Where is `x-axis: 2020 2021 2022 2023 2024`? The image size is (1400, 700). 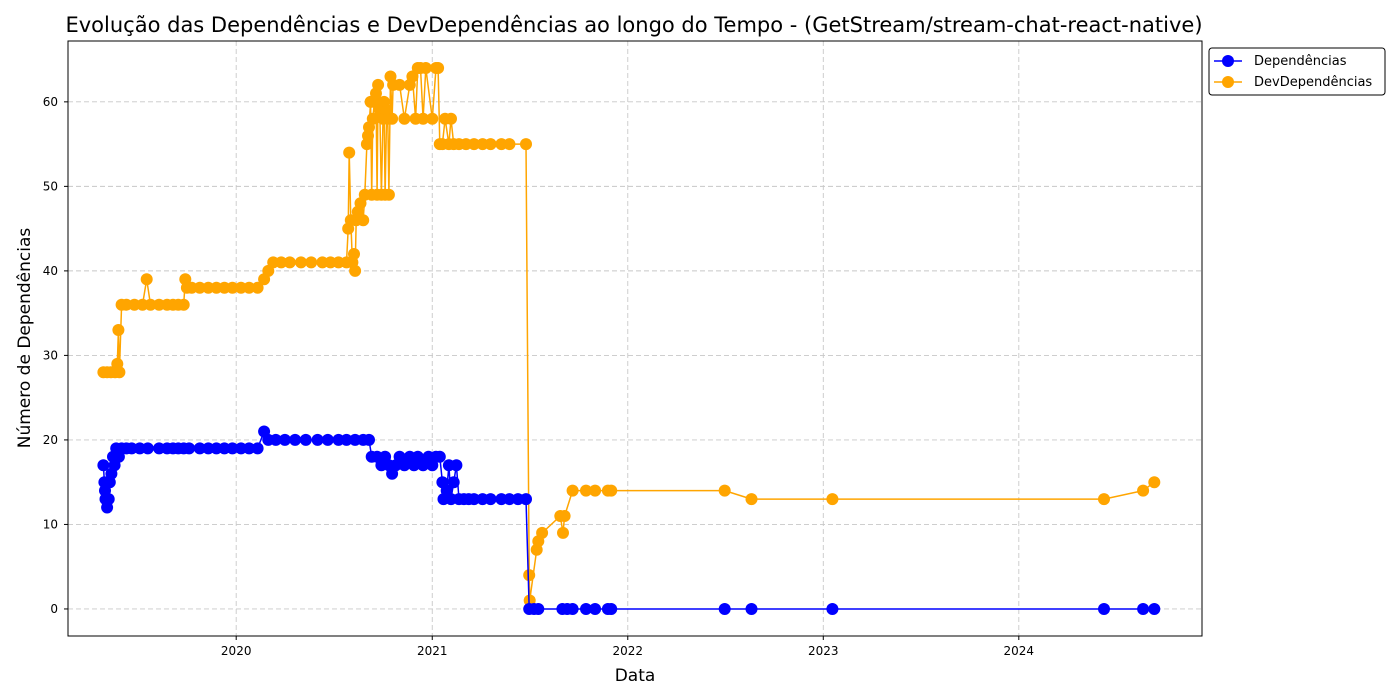 x-axis: 2020 2021 2022 2023 2024 is located at coordinates (627, 647).